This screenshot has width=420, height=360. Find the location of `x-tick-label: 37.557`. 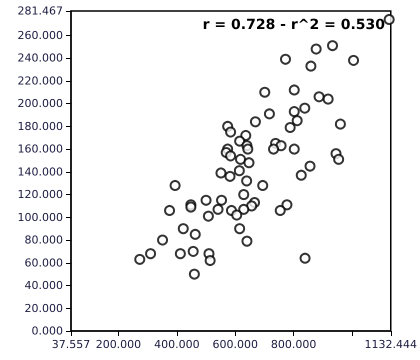

x-tick-label: 37.557 is located at coordinates (71, 344).